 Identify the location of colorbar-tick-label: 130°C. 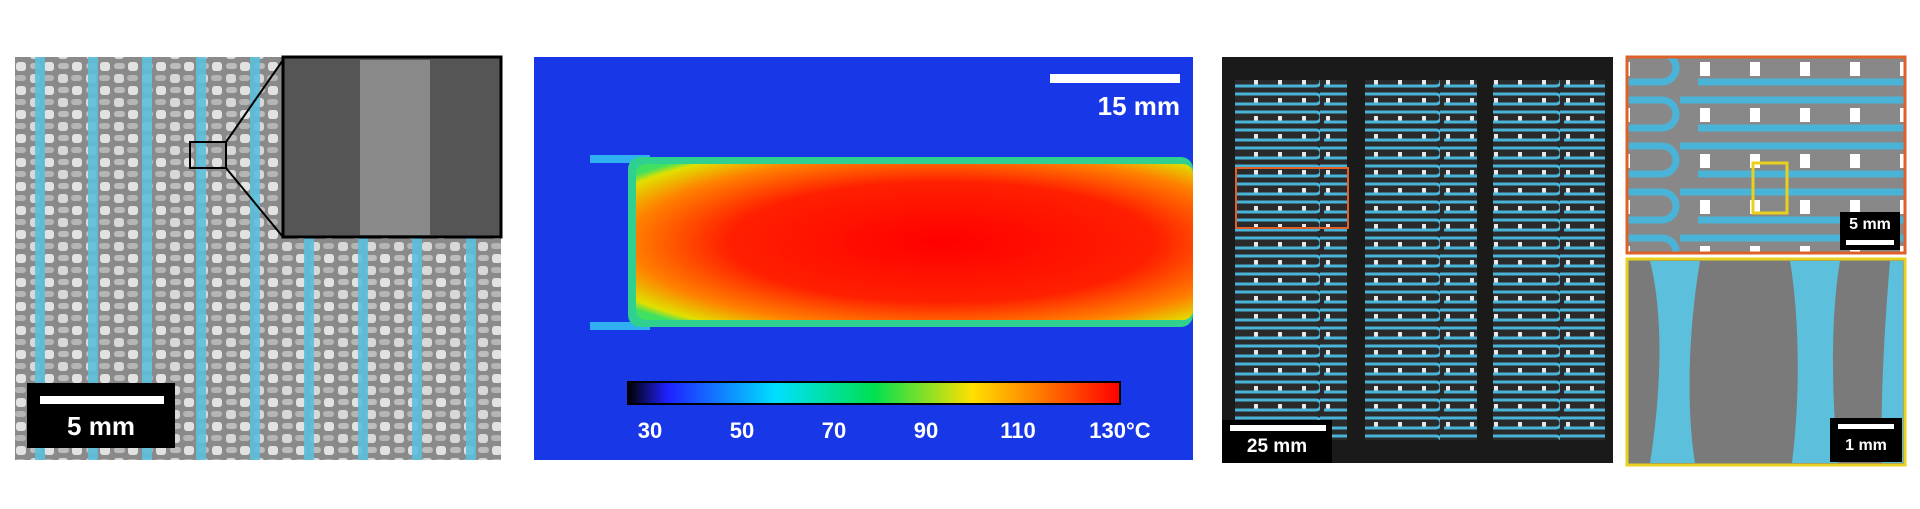
(1120, 430).